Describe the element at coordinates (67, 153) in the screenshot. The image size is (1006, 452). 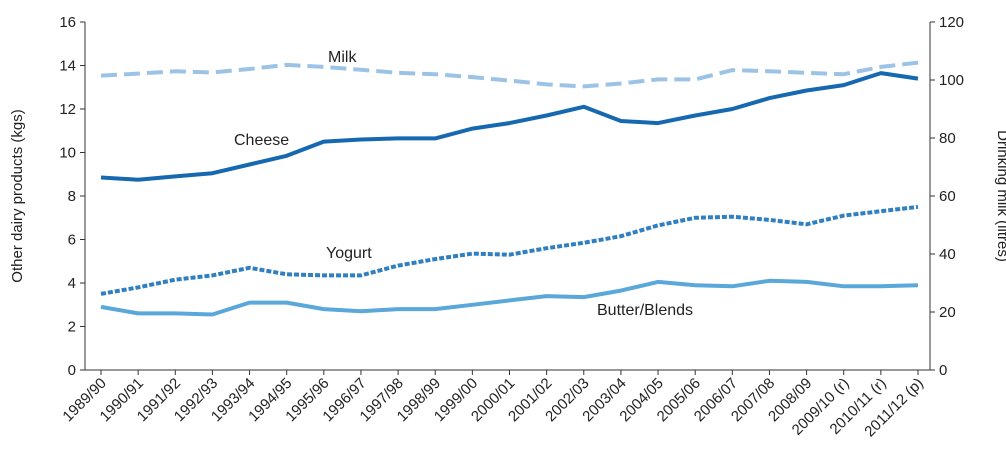
I see `y-tick-label-left: 10` at that location.